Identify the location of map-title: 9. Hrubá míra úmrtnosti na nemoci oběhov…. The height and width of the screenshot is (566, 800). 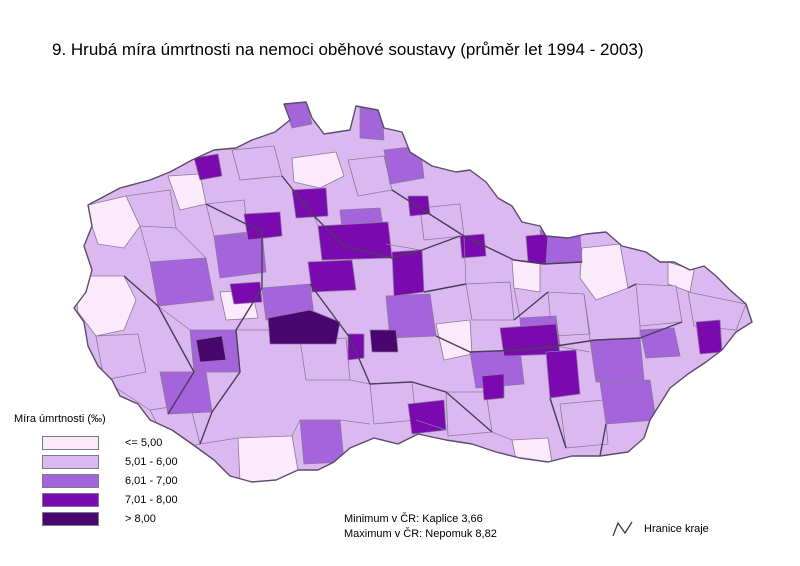
(348, 49).